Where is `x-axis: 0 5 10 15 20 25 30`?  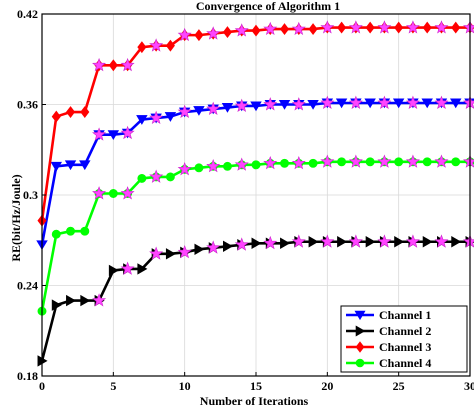 x-axis: 0 5 10 15 20 25 30 is located at coordinates (256, 382).